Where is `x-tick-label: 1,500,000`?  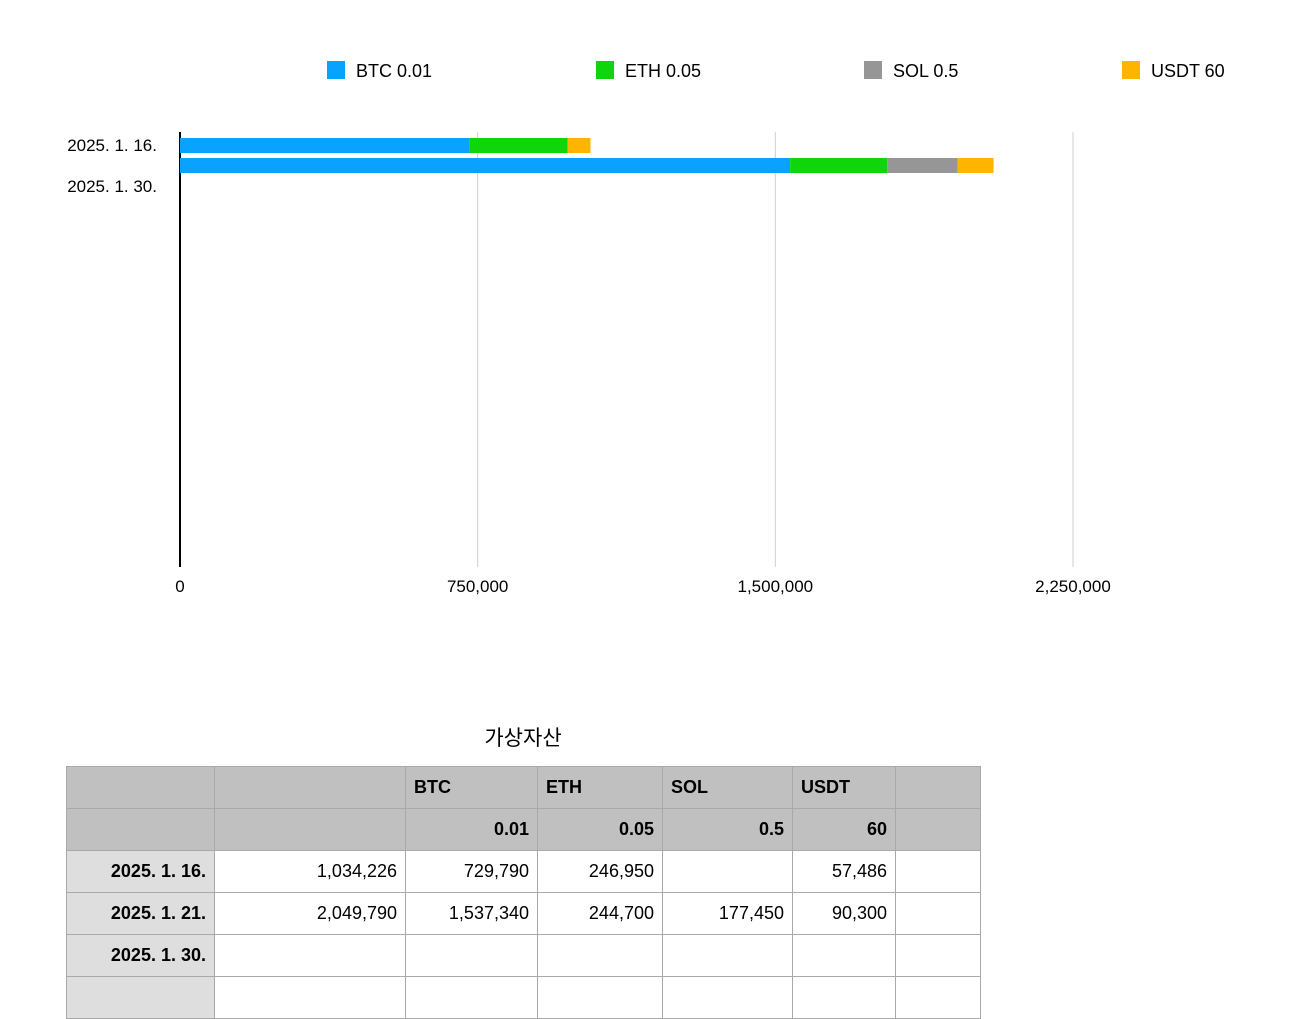
x-tick-label: 1,500,000 is located at coordinates (776, 586).